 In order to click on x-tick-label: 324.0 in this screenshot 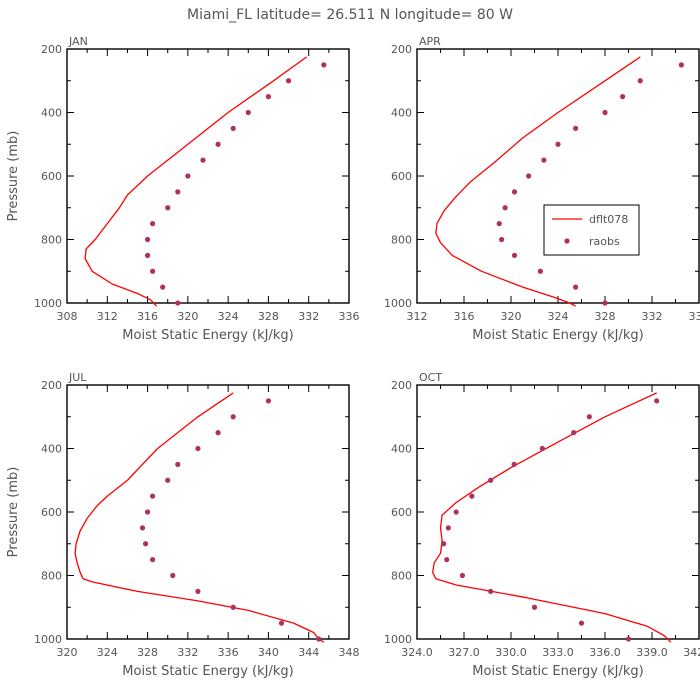, I will do `click(417, 652)`.